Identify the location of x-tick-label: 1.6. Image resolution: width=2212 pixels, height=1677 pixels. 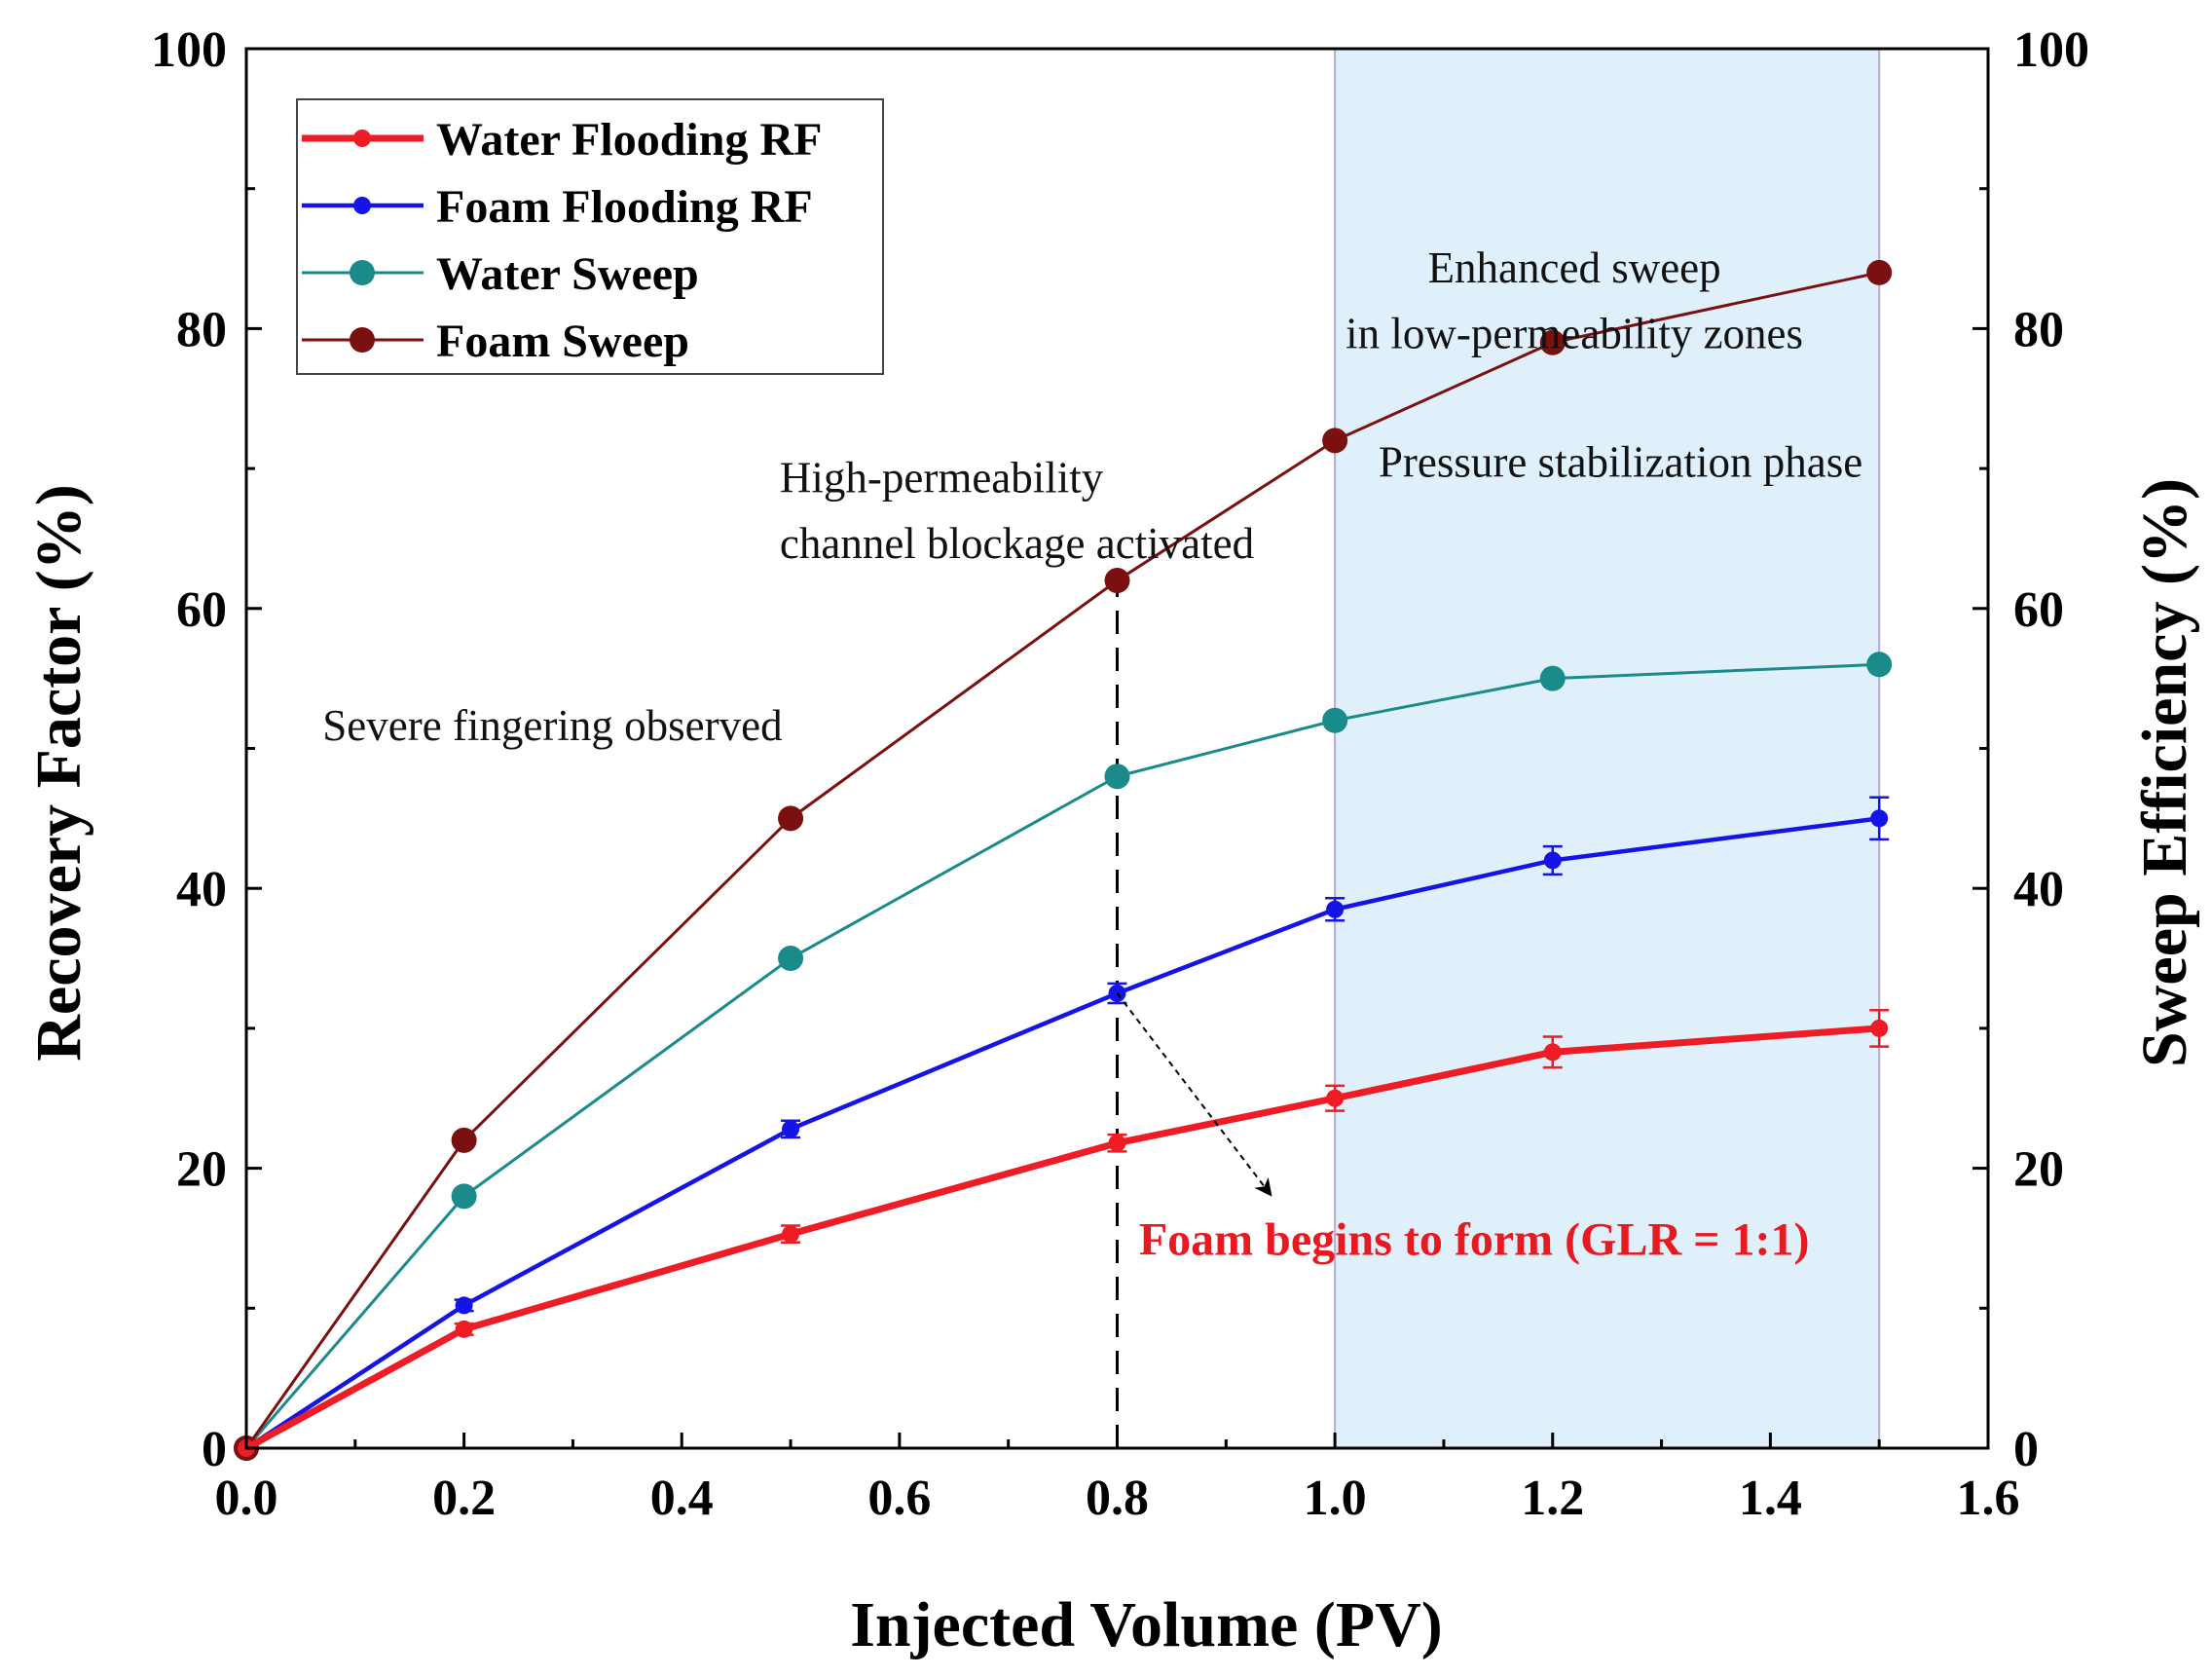
(1988, 1498).